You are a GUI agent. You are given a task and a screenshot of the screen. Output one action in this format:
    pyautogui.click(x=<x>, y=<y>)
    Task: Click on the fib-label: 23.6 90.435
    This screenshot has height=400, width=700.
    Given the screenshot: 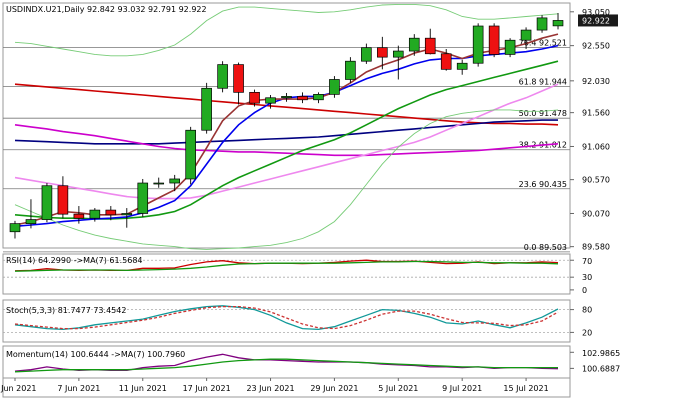 What is the action you would take?
    pyautogui.click(x=543, y=184)
    